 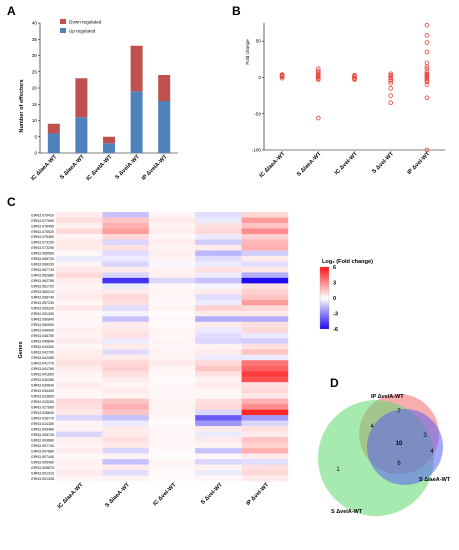 What do you see at coordinates (399, 412) in the screenshot?
I see `venn-count-ip-only: 7` at bounding box center [399, 412].